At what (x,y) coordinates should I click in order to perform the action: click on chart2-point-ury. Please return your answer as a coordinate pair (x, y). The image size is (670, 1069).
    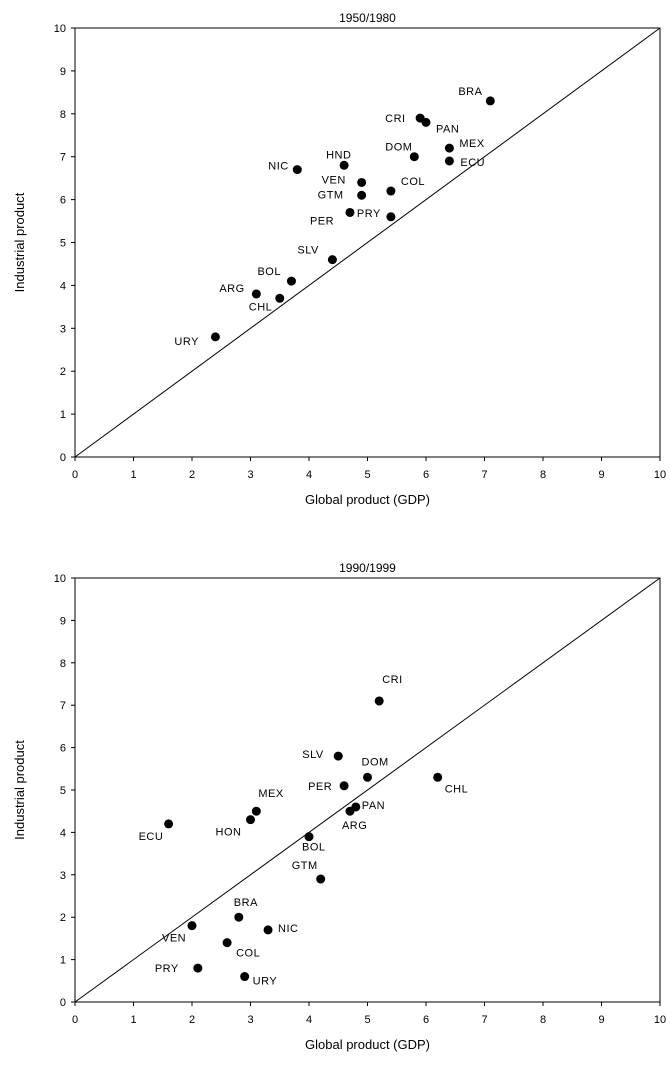
    Looking at the image, I should click on (245, 977).